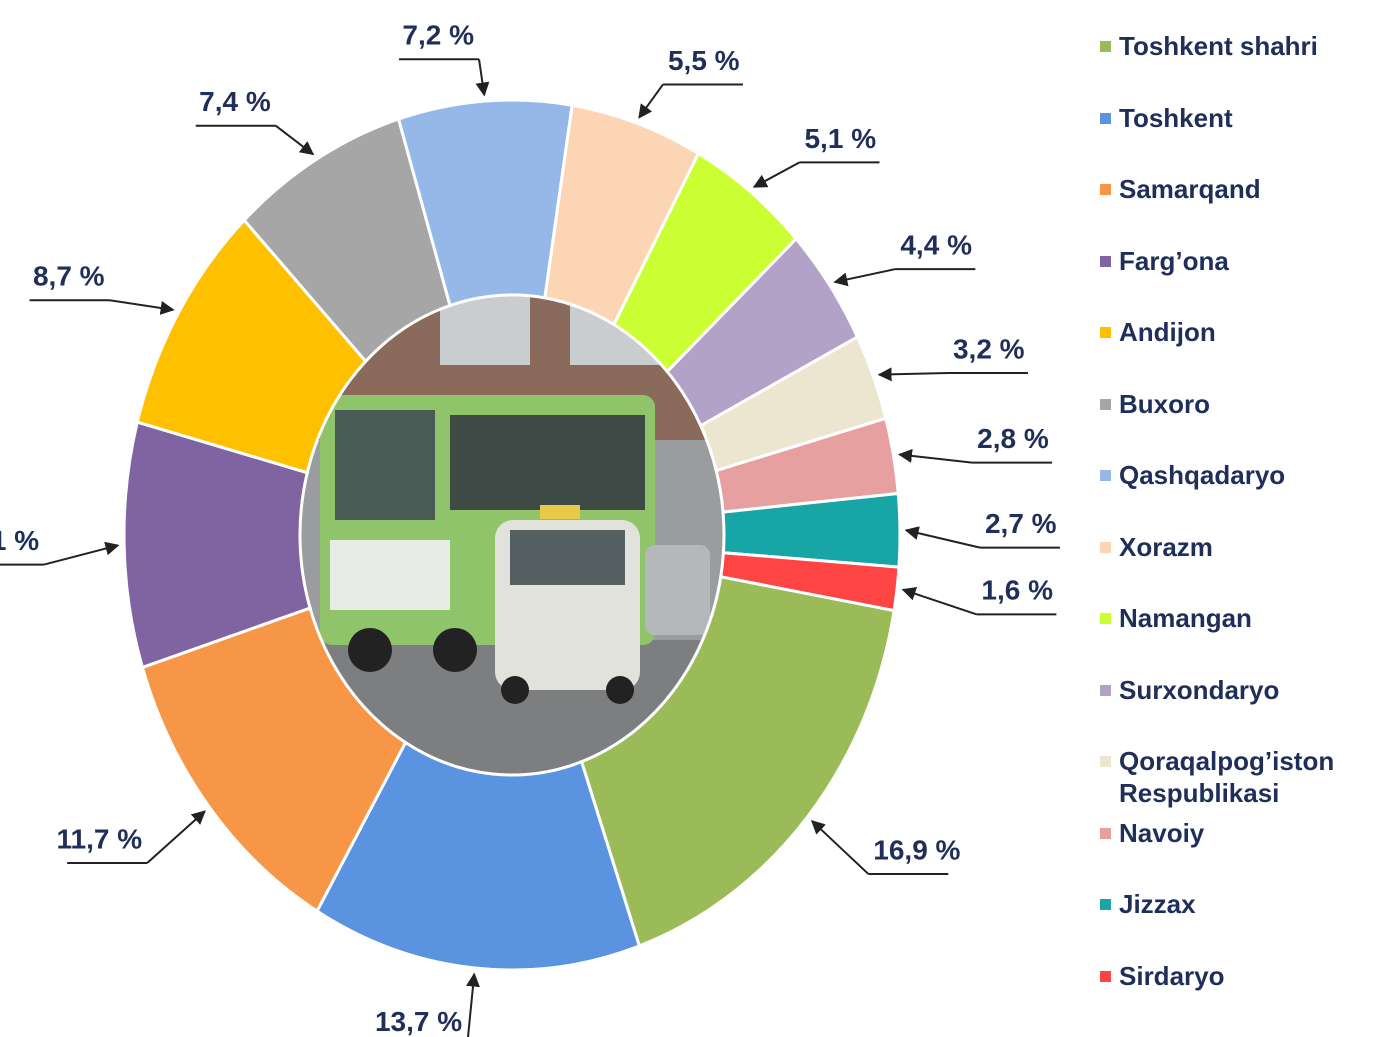  I want to click on legend-label: Xorazm, so click(1166, 546).